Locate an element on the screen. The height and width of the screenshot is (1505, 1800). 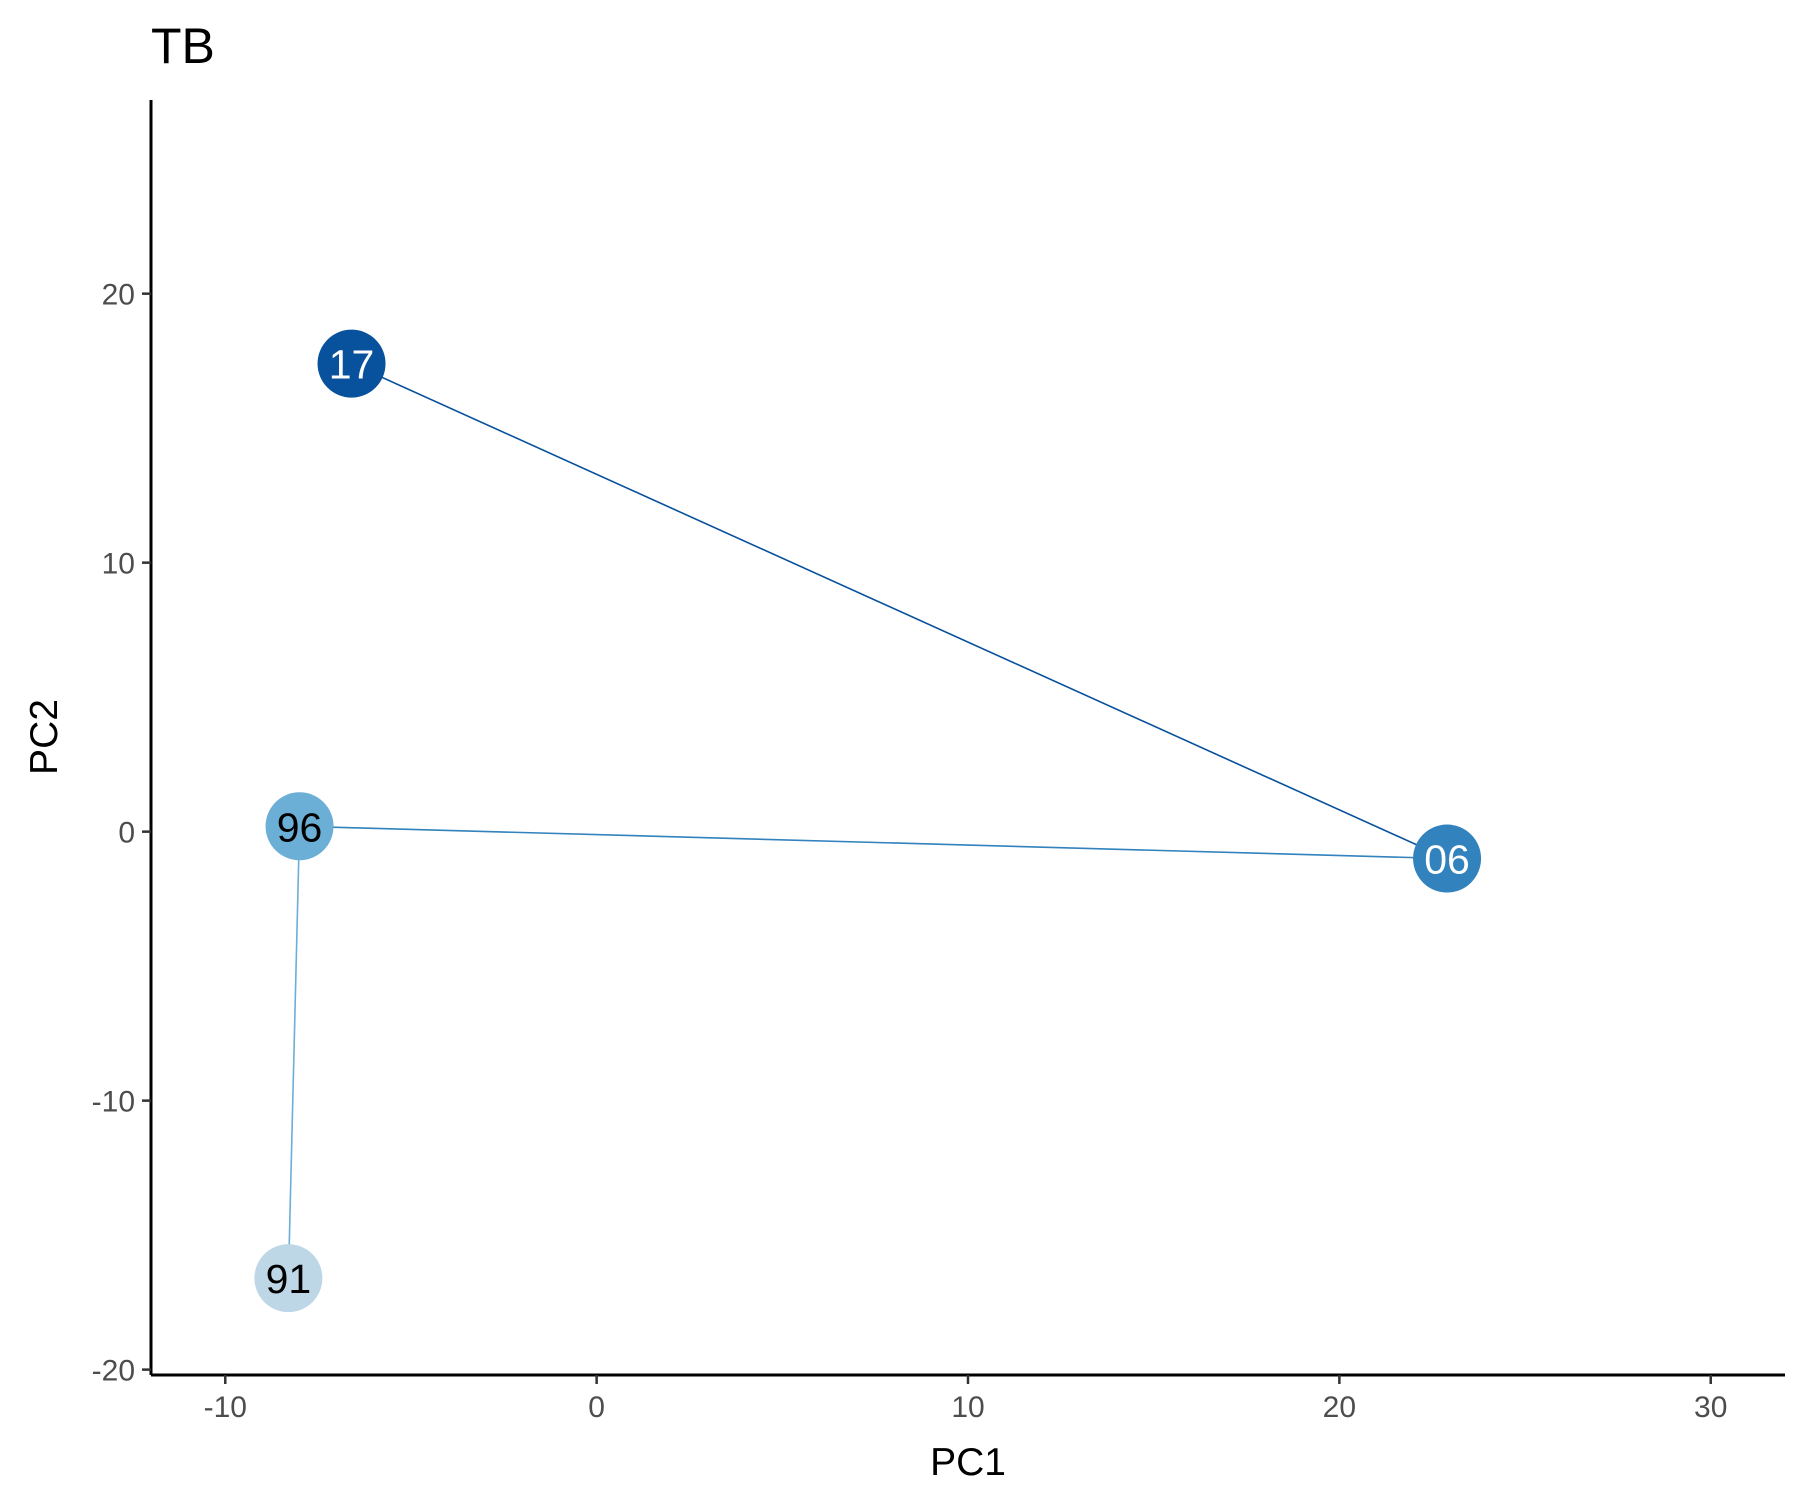
x-tick-label: 30 is located at coordinates (1710, 1407).